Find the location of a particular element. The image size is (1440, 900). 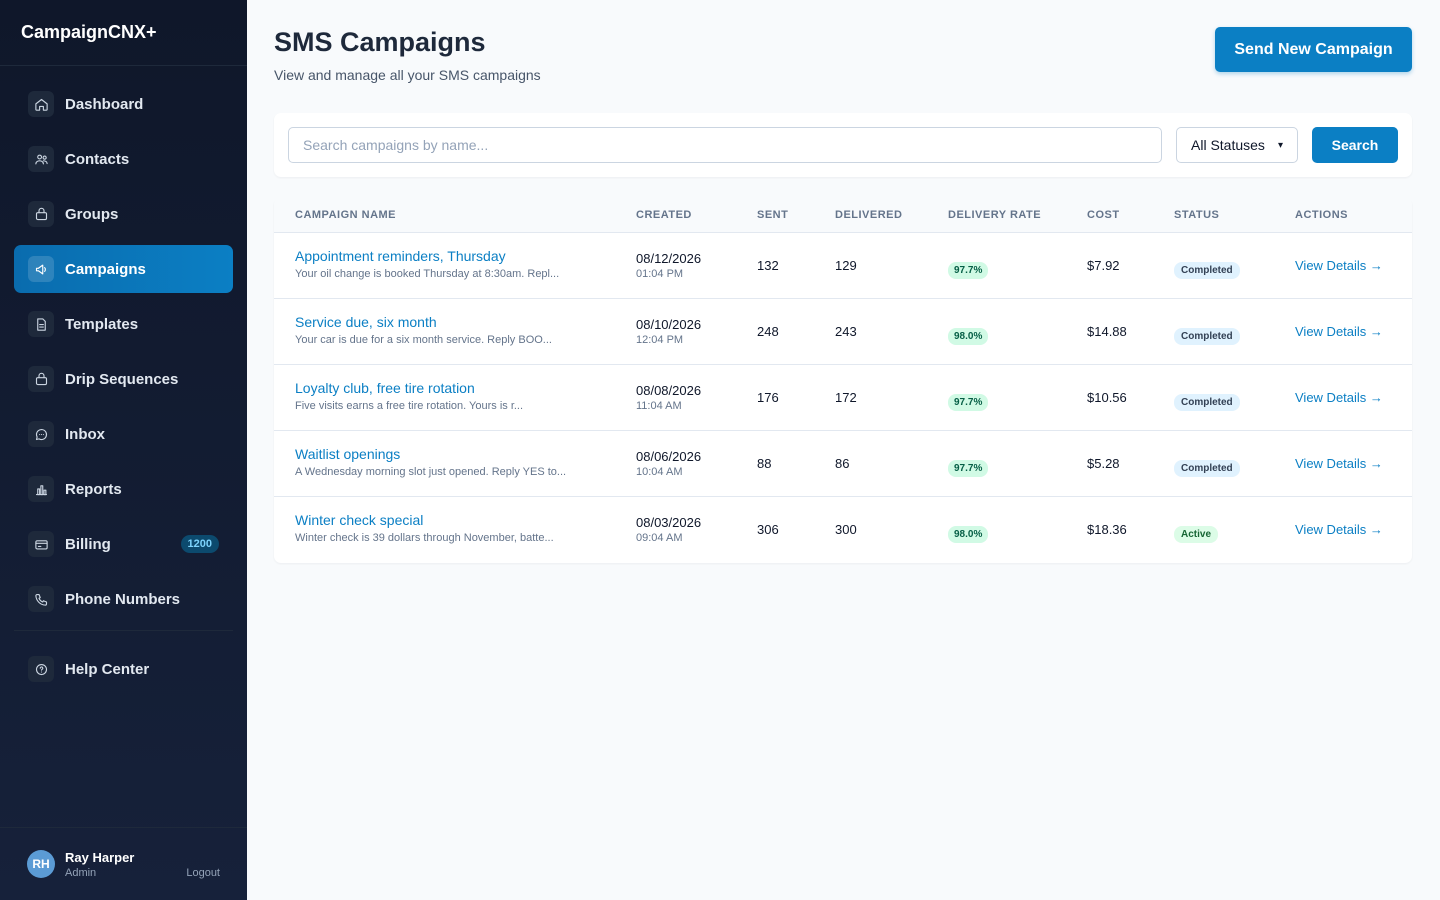

status-badge: Active is located at coordinates (1196, 534).